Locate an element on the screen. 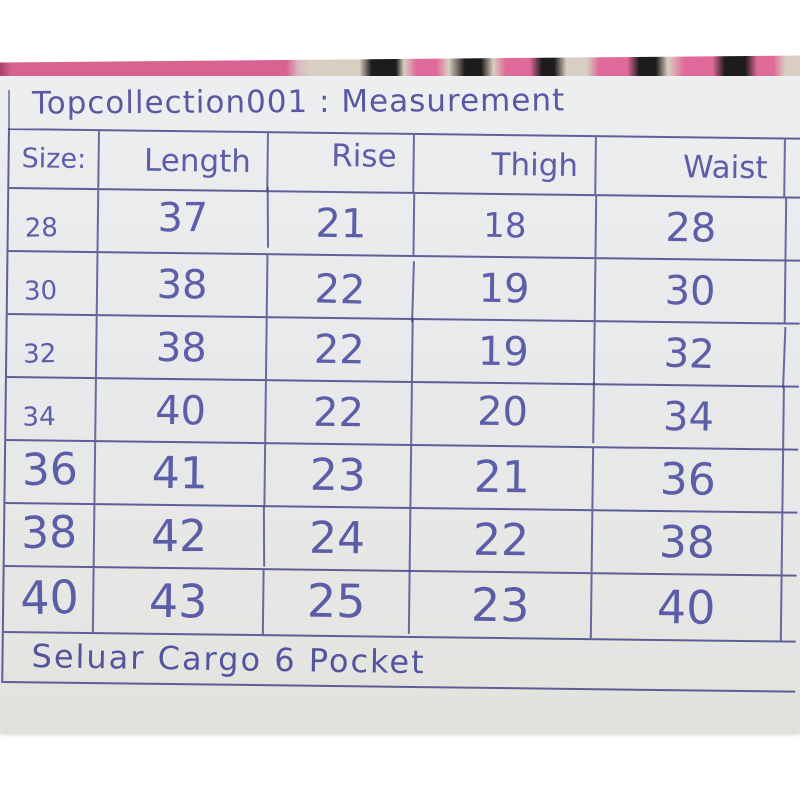 This screenshot has width=800, height=800. table-cell-waist: 36 is located at coordinates (689, 480).